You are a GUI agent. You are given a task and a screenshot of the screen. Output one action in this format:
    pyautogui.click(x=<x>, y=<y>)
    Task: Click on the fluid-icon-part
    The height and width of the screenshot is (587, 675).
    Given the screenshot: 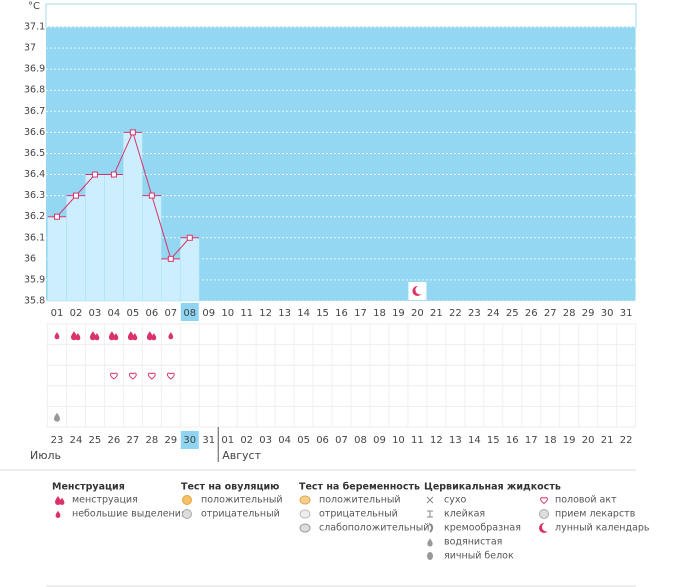 What is the action you would take?
    pyautogui.click(x=56, y=417)
    